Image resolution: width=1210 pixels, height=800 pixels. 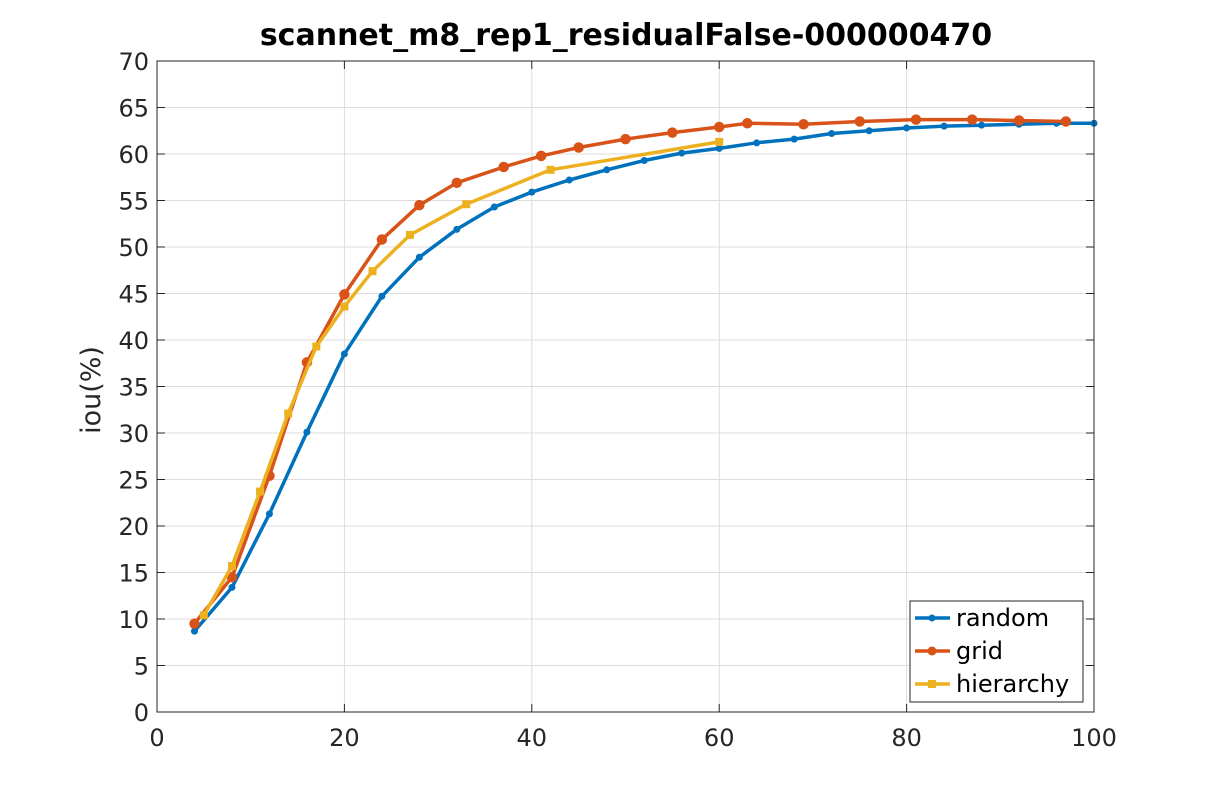 What do you see at coordinates (626, 35) in the screenshot?
I see `chart-title: scannet_m8_rep1_residualFalse-000000470` at bounding box center [626, 35].